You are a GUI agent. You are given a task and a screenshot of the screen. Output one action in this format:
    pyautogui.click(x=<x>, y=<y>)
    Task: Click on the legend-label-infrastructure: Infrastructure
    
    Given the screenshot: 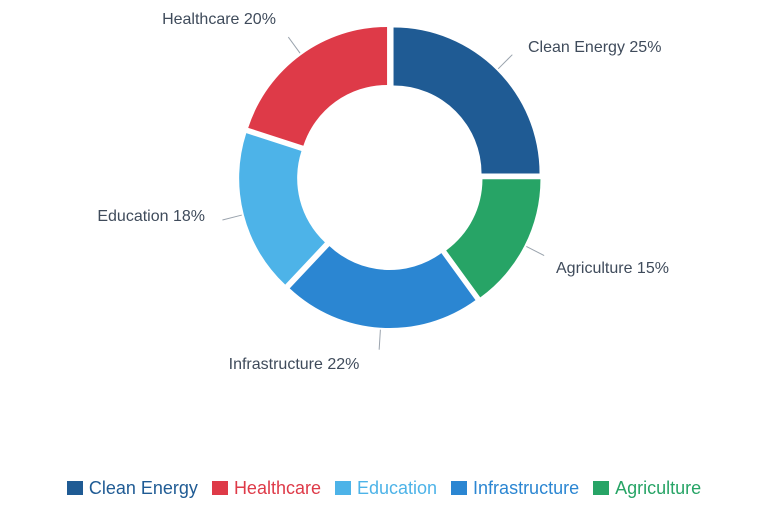 What is the action you would take?
    pyautogui.click(x=526, y=488)
    